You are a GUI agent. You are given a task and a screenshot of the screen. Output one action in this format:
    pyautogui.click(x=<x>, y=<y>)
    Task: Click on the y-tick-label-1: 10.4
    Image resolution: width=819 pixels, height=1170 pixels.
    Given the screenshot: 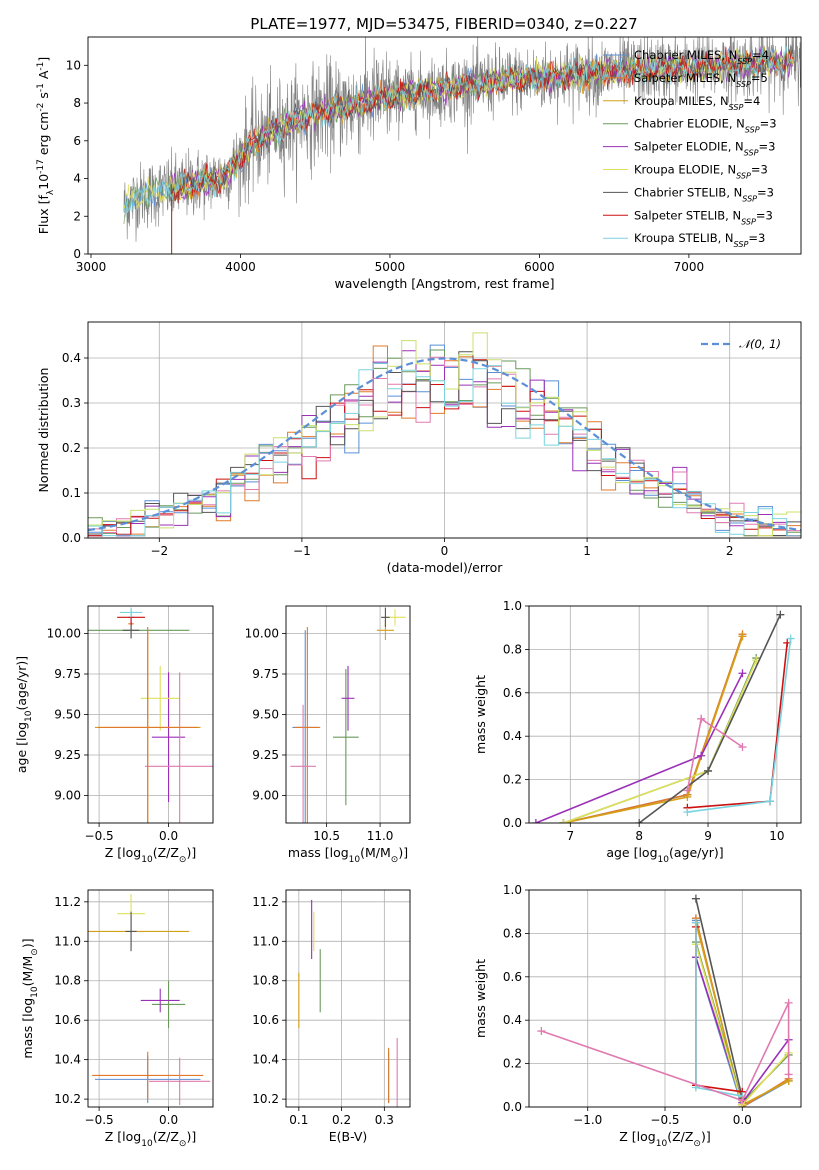 What is the action you would take?
    pyautogui.click(x=265, y=1060)
    